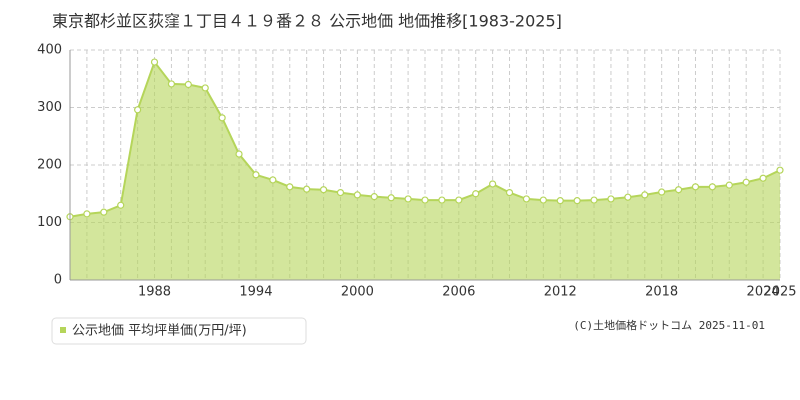 The image size is (800, 400). Describe the element at coordinates (763, 292) in the screenshot. I see `x-tick-label: 2024` at that location.